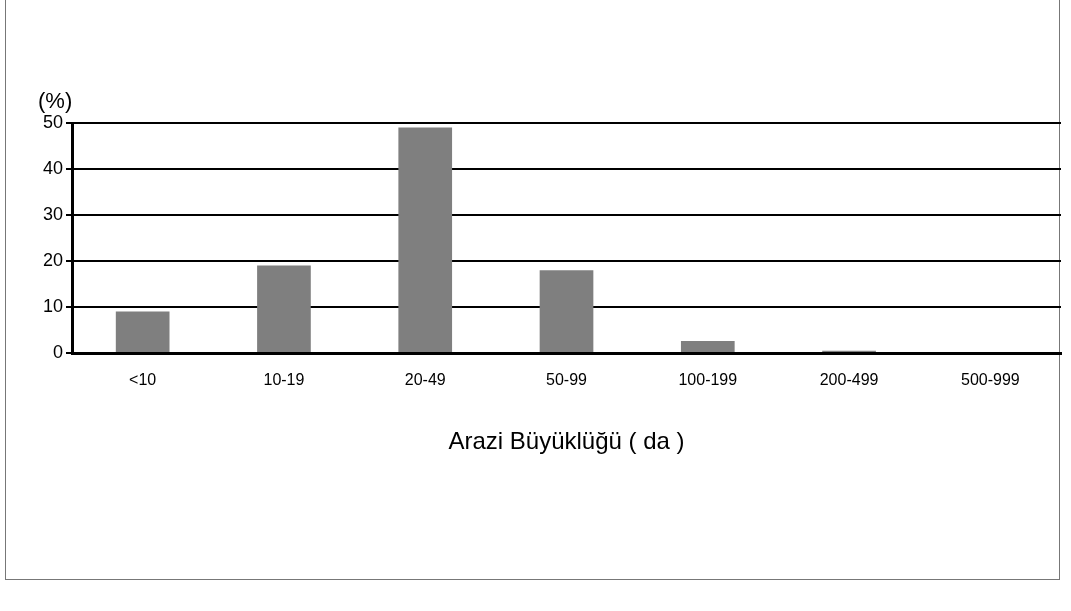 This screenshot has height=611, width=1071. What do you see at coordinates (990, 380) in the screenshot?
I see `x-tick-label: 500-999` at bounding box center [990, 380].